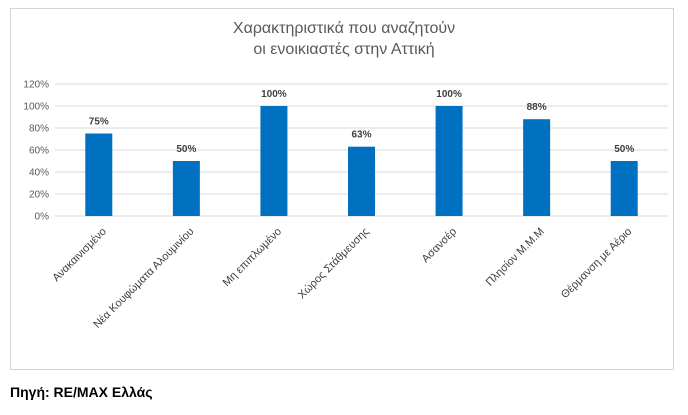  I want to click on y-tick-label: 120%, so click(36, 85).